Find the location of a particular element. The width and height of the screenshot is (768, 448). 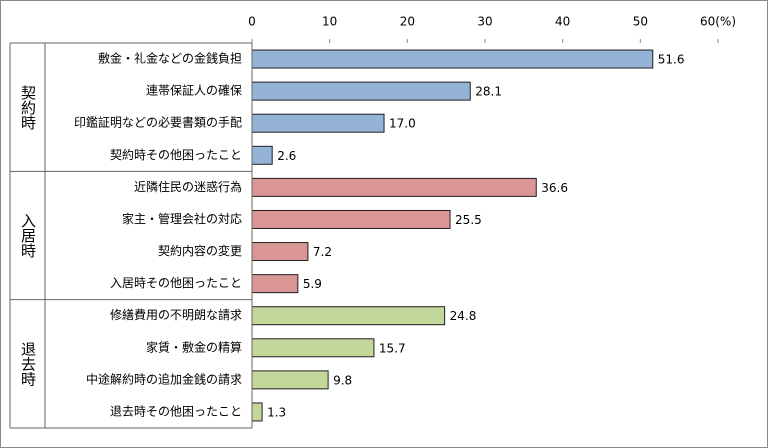

category-label: 入居時その他困ったこと is located at coordinates (176, 283).